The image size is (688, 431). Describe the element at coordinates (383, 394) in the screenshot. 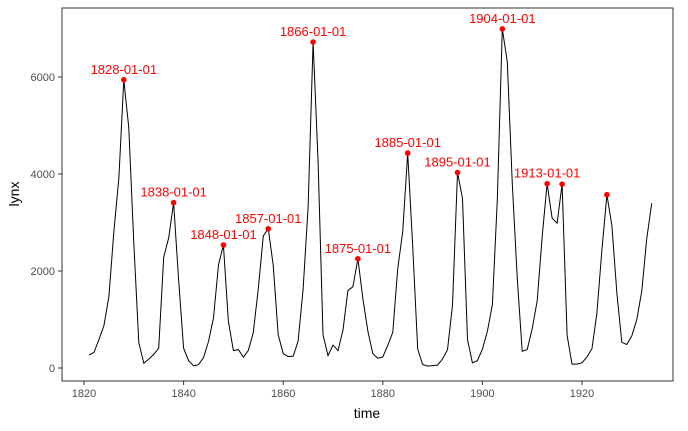

I see `x-tick-label: 1880` at that location.